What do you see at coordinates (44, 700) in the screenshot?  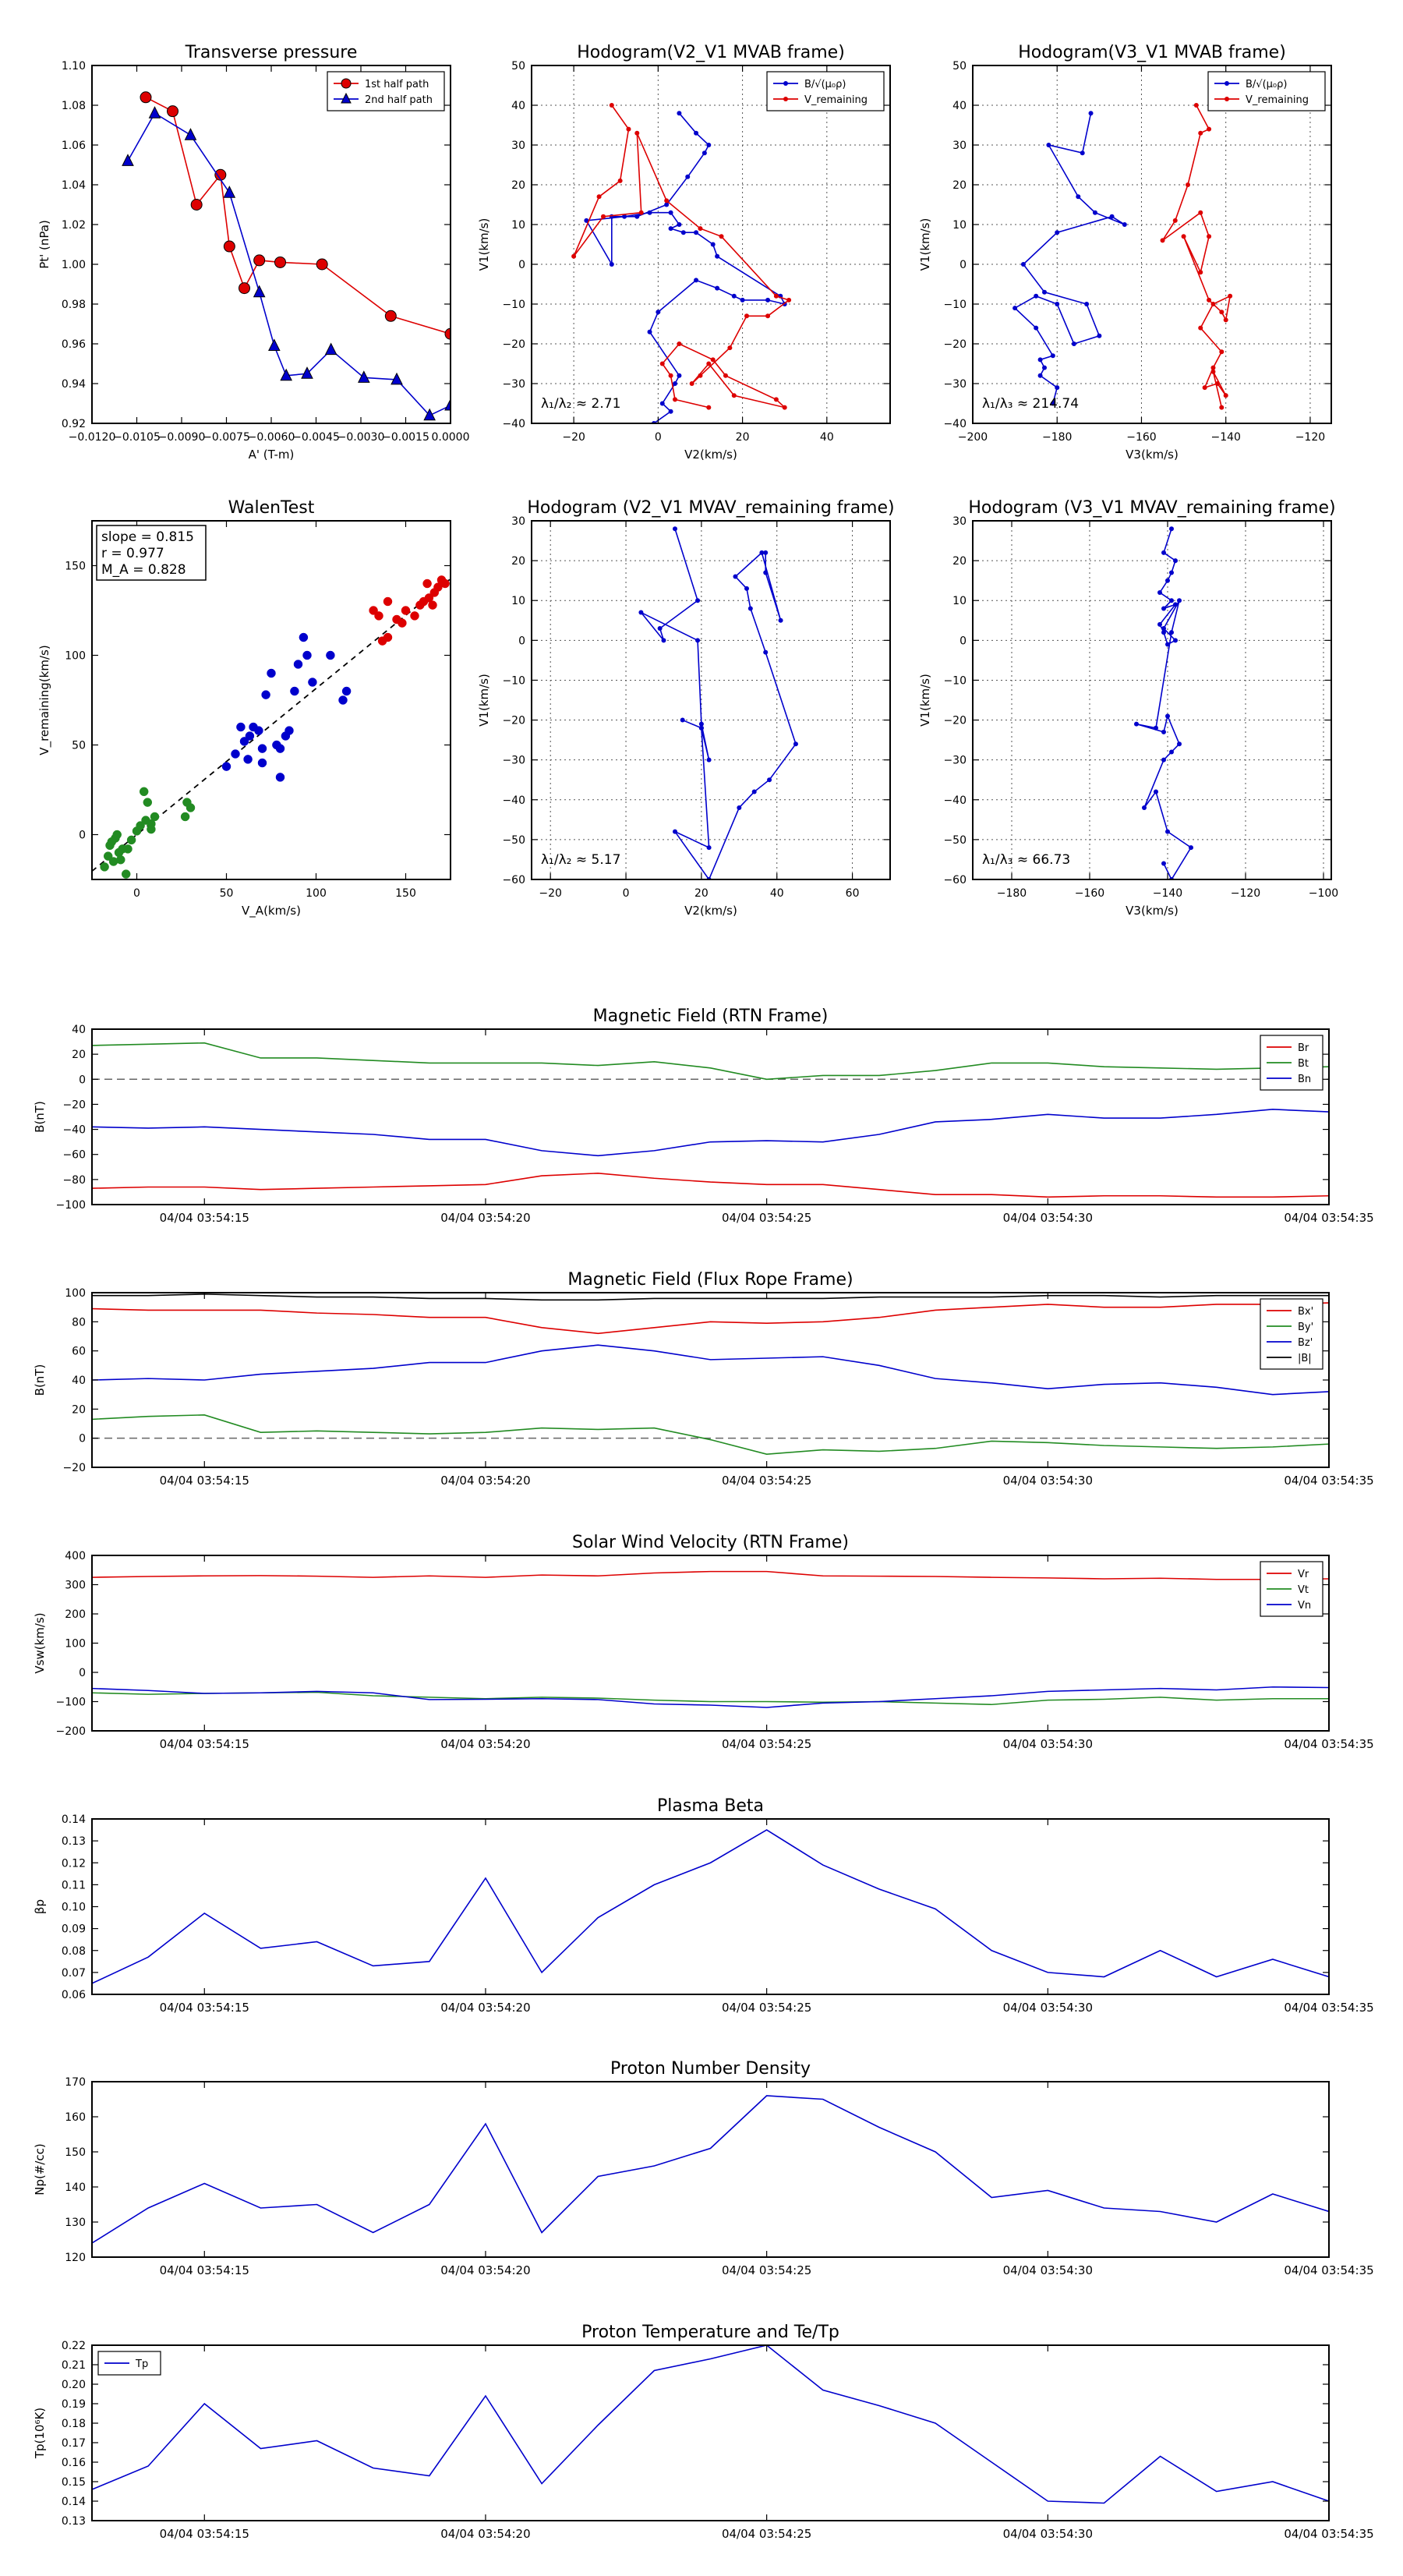 I see `y-axis-label: V_remaining(km/s)` at bounding box center [44, 700].